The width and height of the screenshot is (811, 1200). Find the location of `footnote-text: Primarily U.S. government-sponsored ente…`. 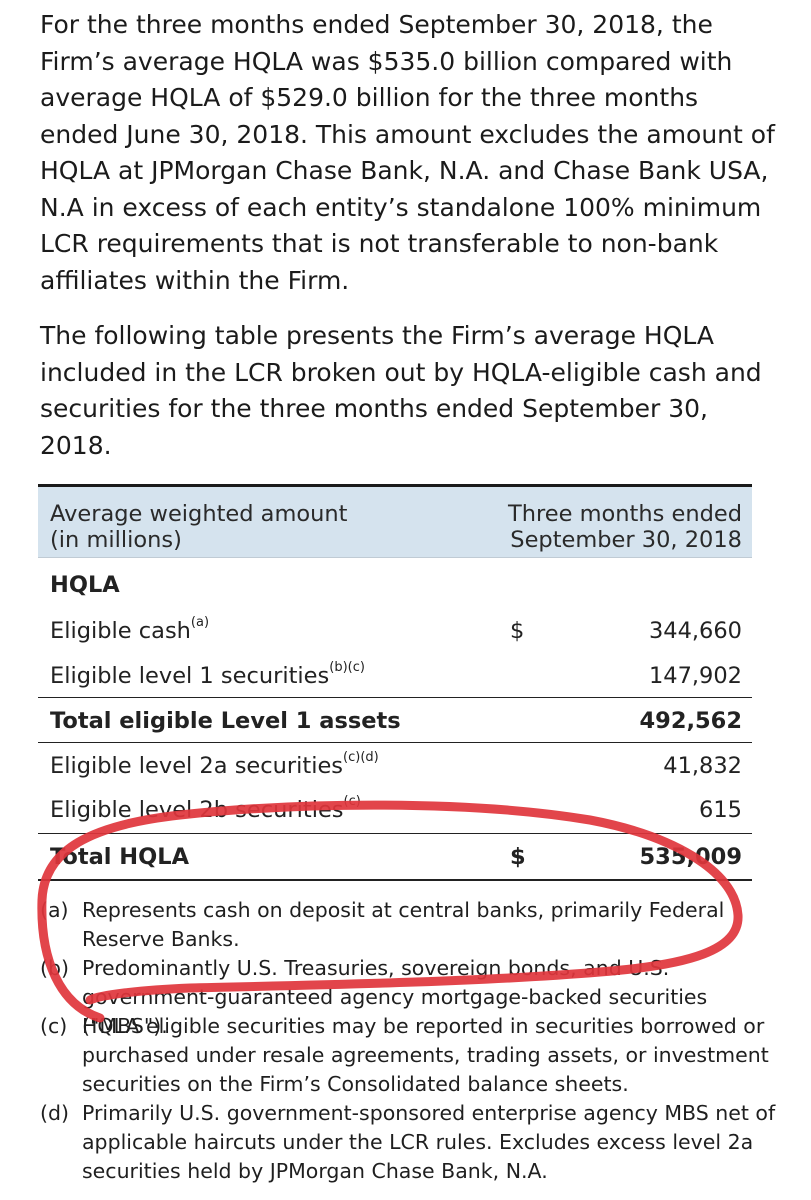

footnote-text: Primarily U.S. government-sponsored ente… is located at coordinates (429, 1142).